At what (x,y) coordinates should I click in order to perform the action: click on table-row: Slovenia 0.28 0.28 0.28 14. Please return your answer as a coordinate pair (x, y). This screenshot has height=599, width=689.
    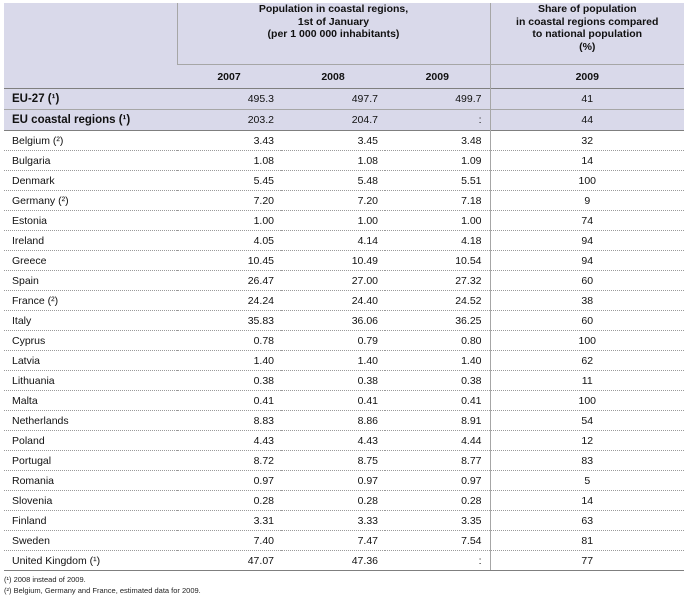
    Looking at the image, I should click on (344, 500).